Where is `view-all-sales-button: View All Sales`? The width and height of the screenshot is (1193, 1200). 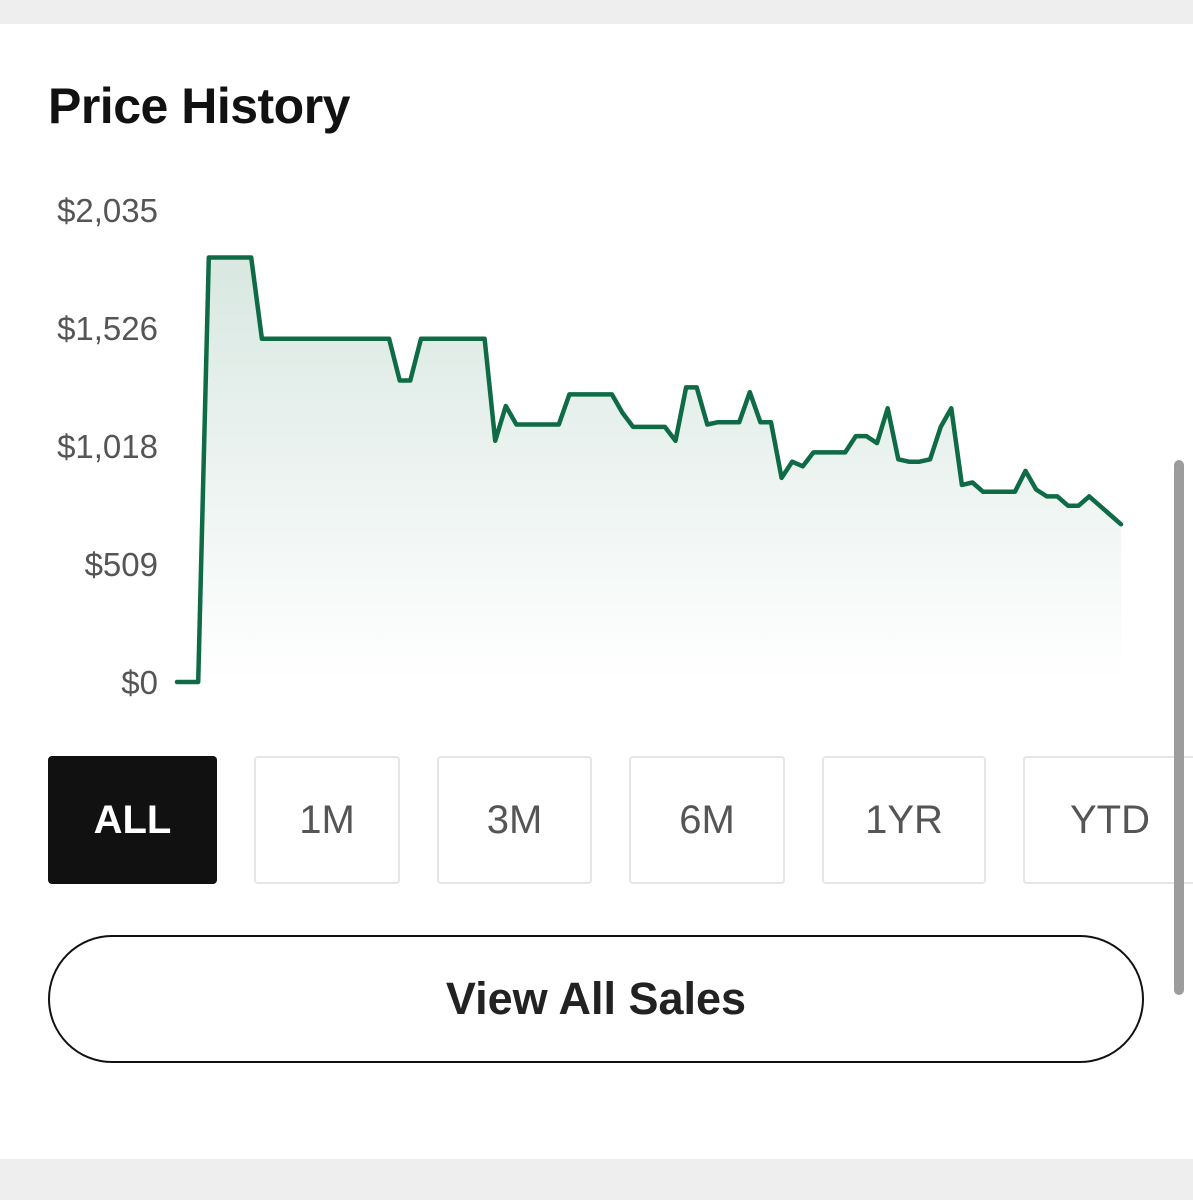
view-all-sales-button: View All Sales is located at coordinates (596, 999).